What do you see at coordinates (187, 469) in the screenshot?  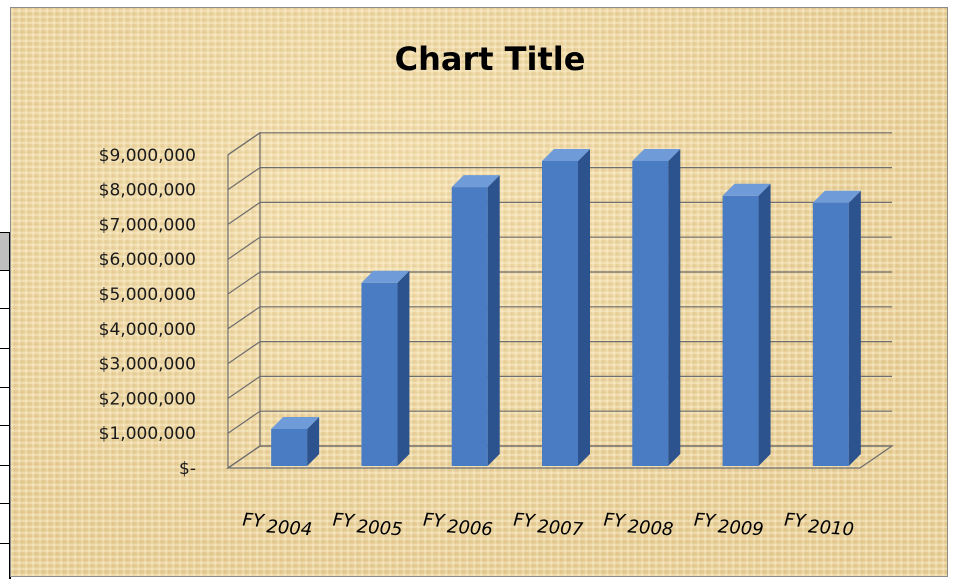 I see `y-tick-label: $-` at bounding box center [187, 469].